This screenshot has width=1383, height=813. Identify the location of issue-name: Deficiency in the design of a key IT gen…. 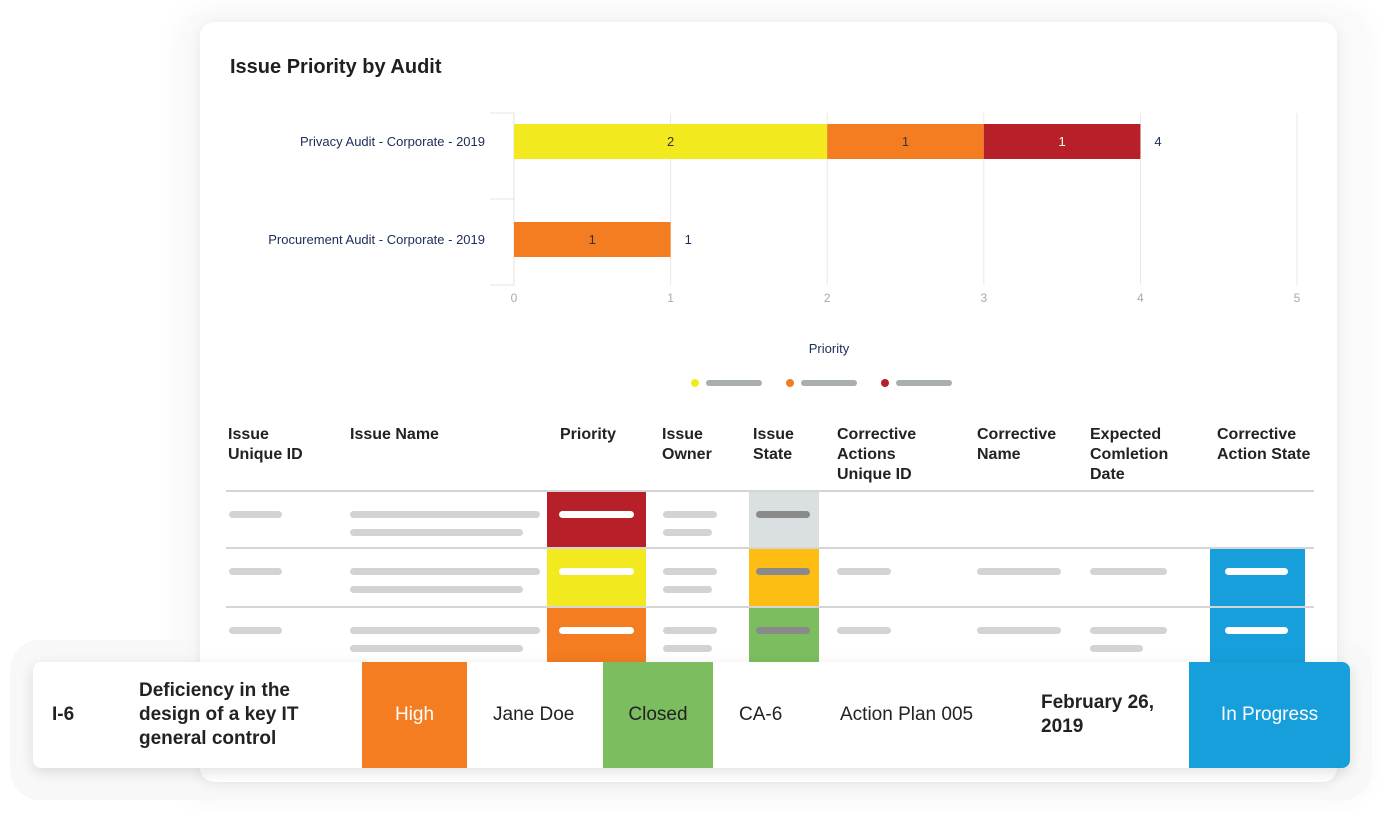
(219, 714).